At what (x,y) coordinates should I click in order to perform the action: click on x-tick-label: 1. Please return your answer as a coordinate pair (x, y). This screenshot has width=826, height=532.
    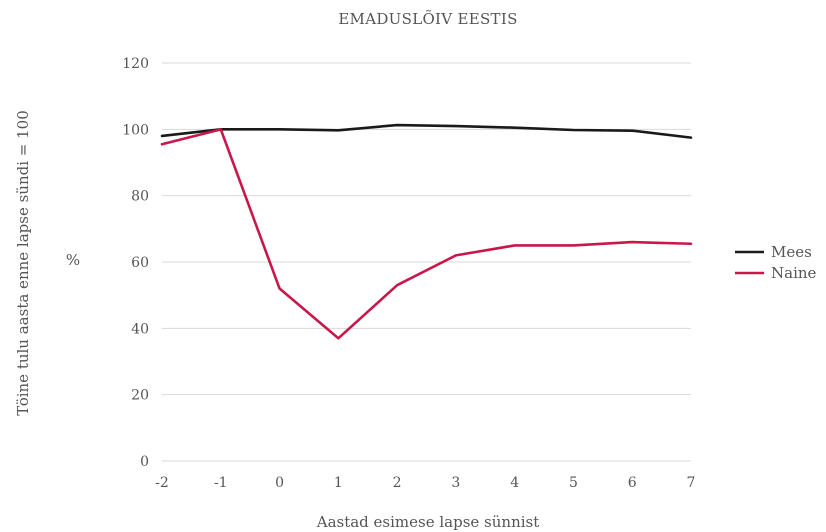
    Looking at the image, I should click on (338, 483).